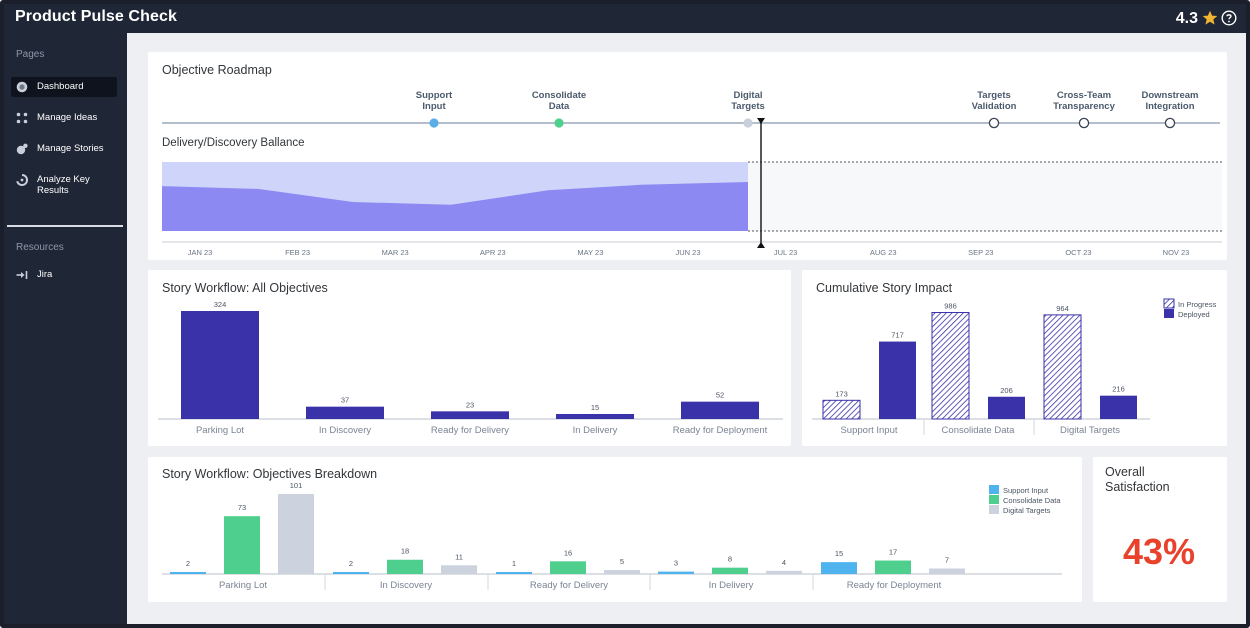  I want to click on roadmap-title: Objective Roadmap, so click(217, 70).